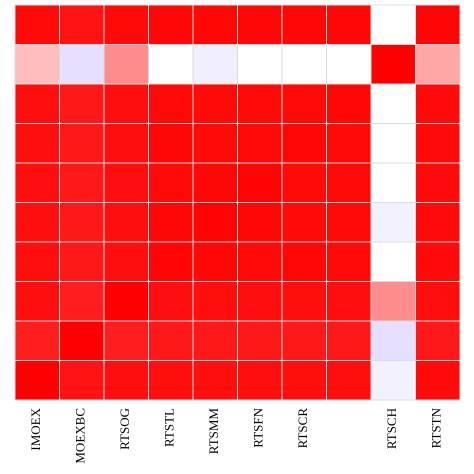 Image resolution: width=474 pixels, height=474 pixels. What do you see at coordinates (213, 431) in the screenshot?
I see `x-tick-label: RTSMM` at bounding box center [213, 431].